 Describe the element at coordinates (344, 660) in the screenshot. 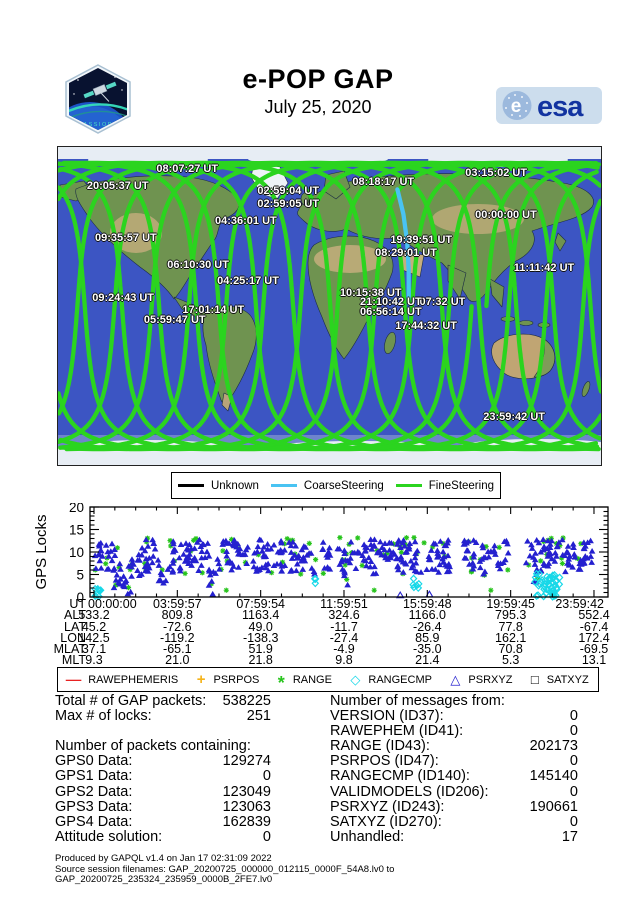

I see `table-cell: 9.8` at that location.